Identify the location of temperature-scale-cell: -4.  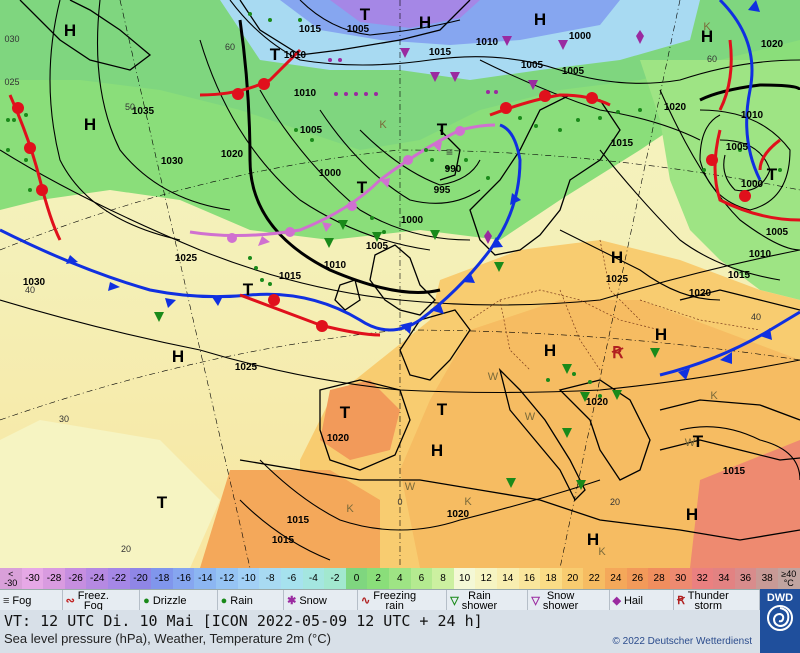
(313, 578).